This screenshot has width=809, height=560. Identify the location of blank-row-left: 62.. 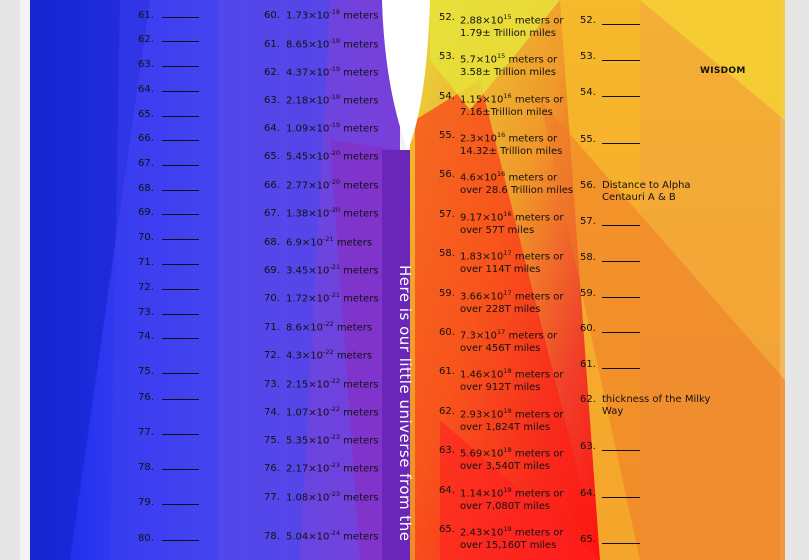
(168, 38).